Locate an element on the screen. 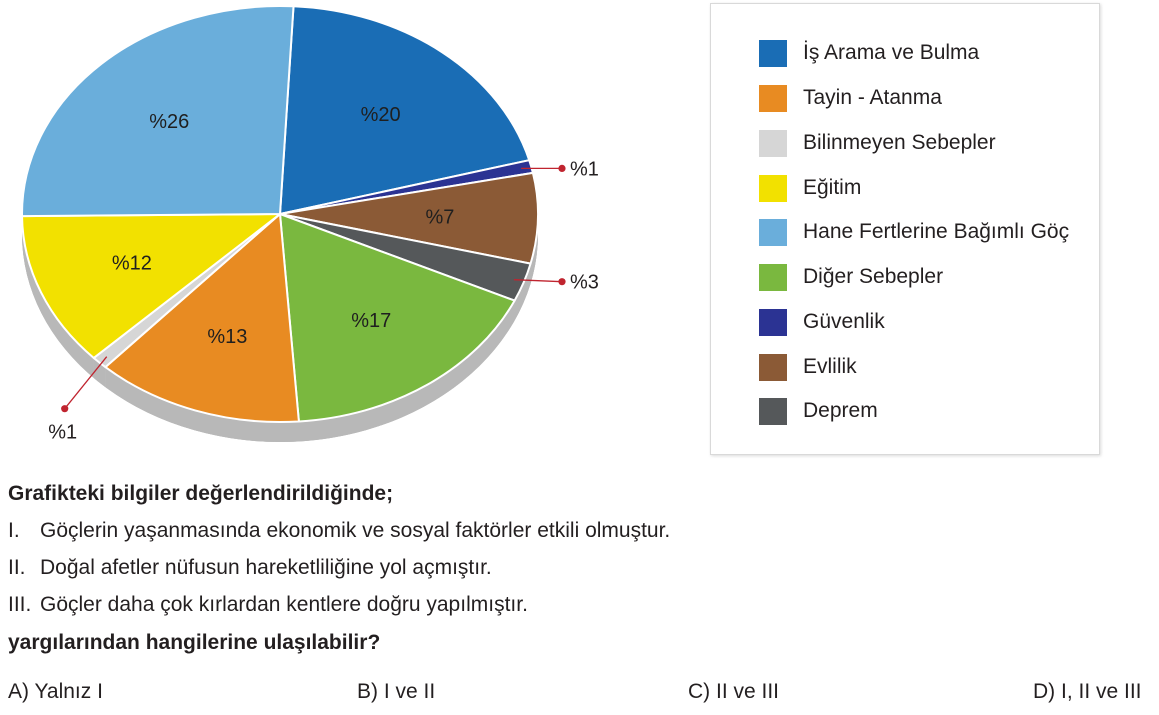 The height and width of the screenshot is (715, 1159). legend-item: Diğer Sebepler is located at coordinates (851, 277).